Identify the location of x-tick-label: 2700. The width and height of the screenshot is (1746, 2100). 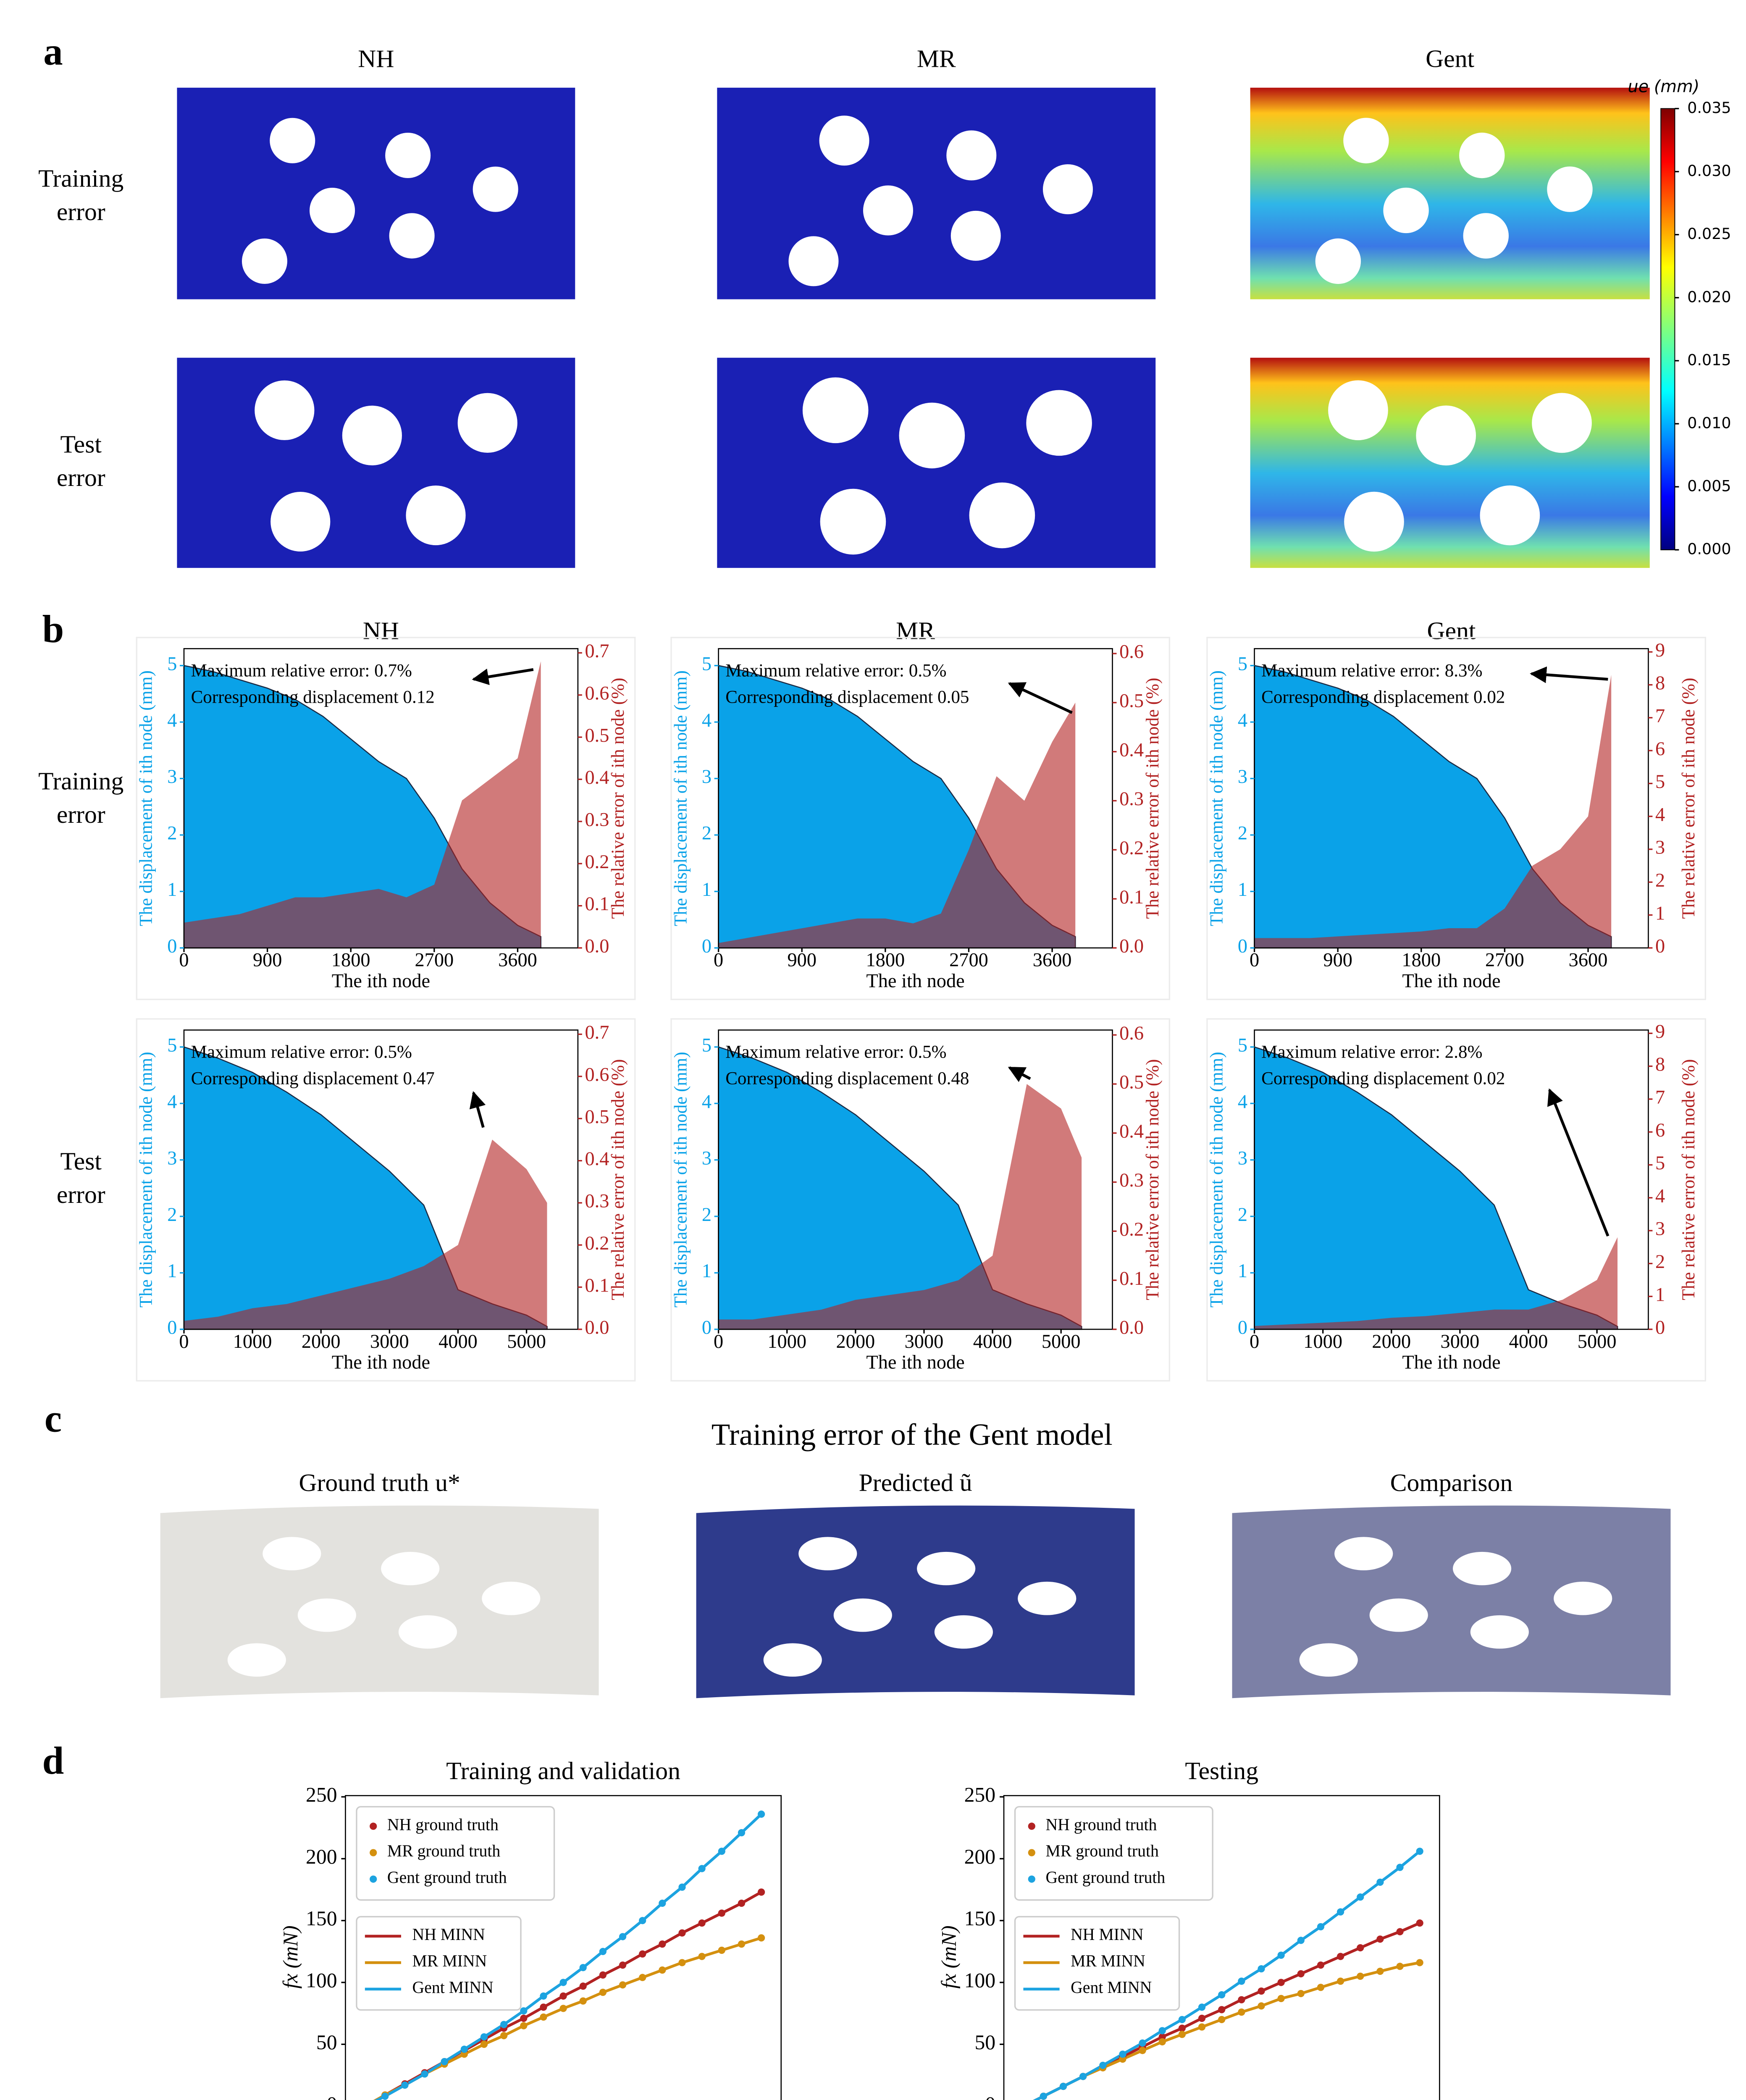
(434, 960).